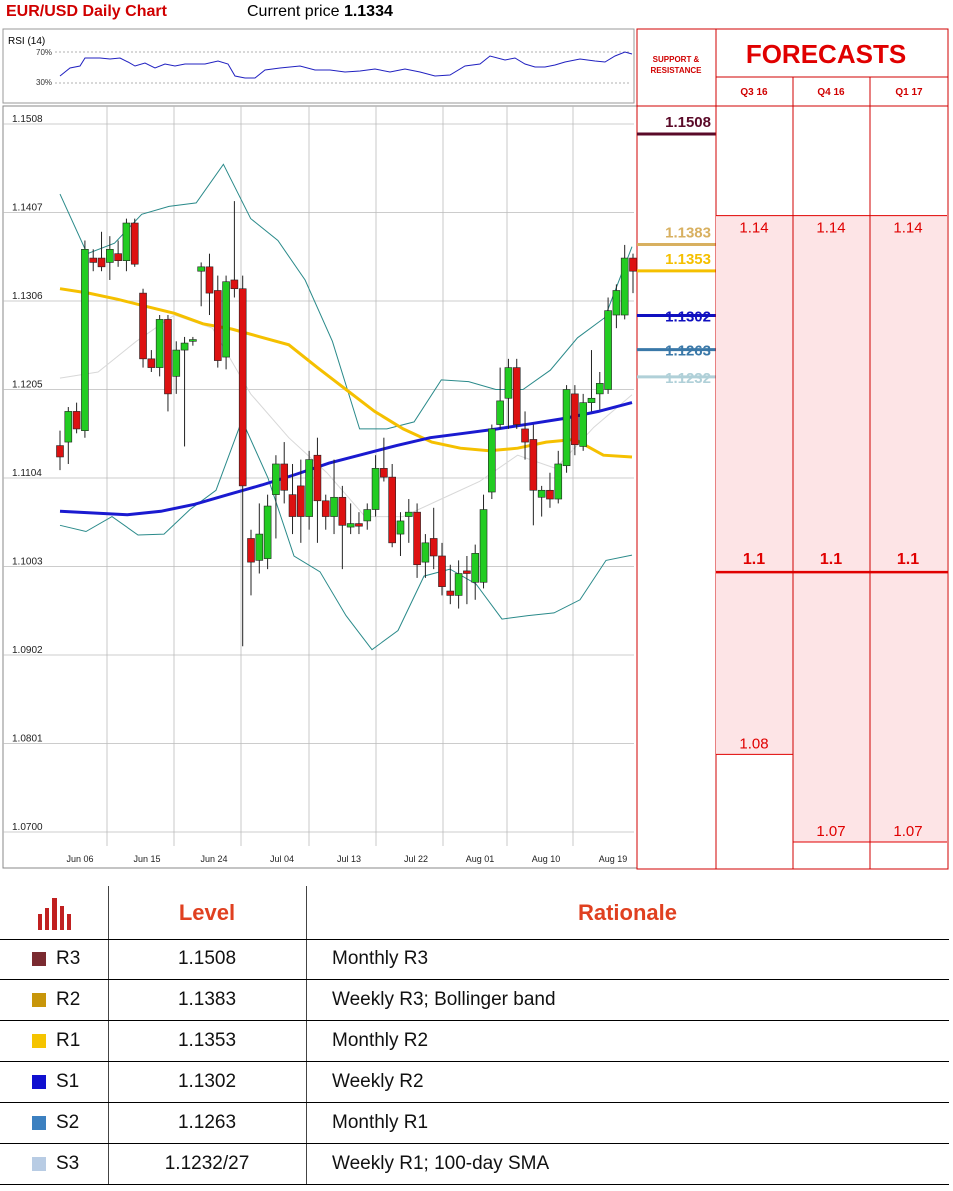 This screenshot has height=1191, width=953. What do you see at coordinates (368, 11) in the screenshot?
I see `current-price-value: 1.1334` at bounding box center [368, 11].